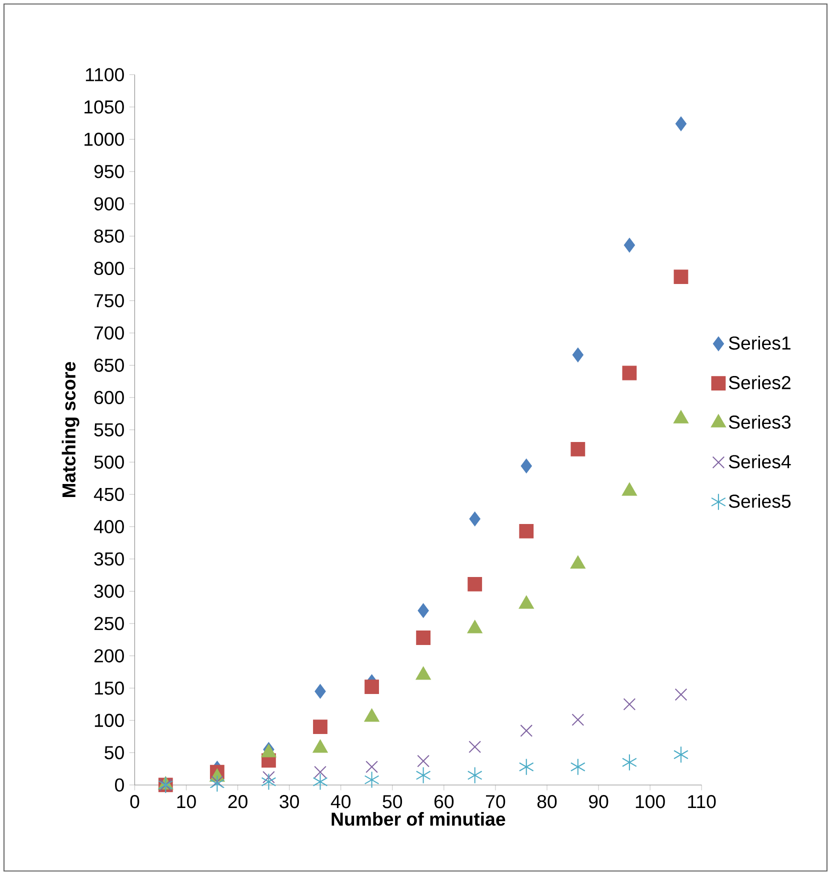 Image resolution: width=831 pixels, height=875 pixels. Describe the element at coordinates (109, 203) in the screenshot. I see `y-tick-label: 900` at that location.